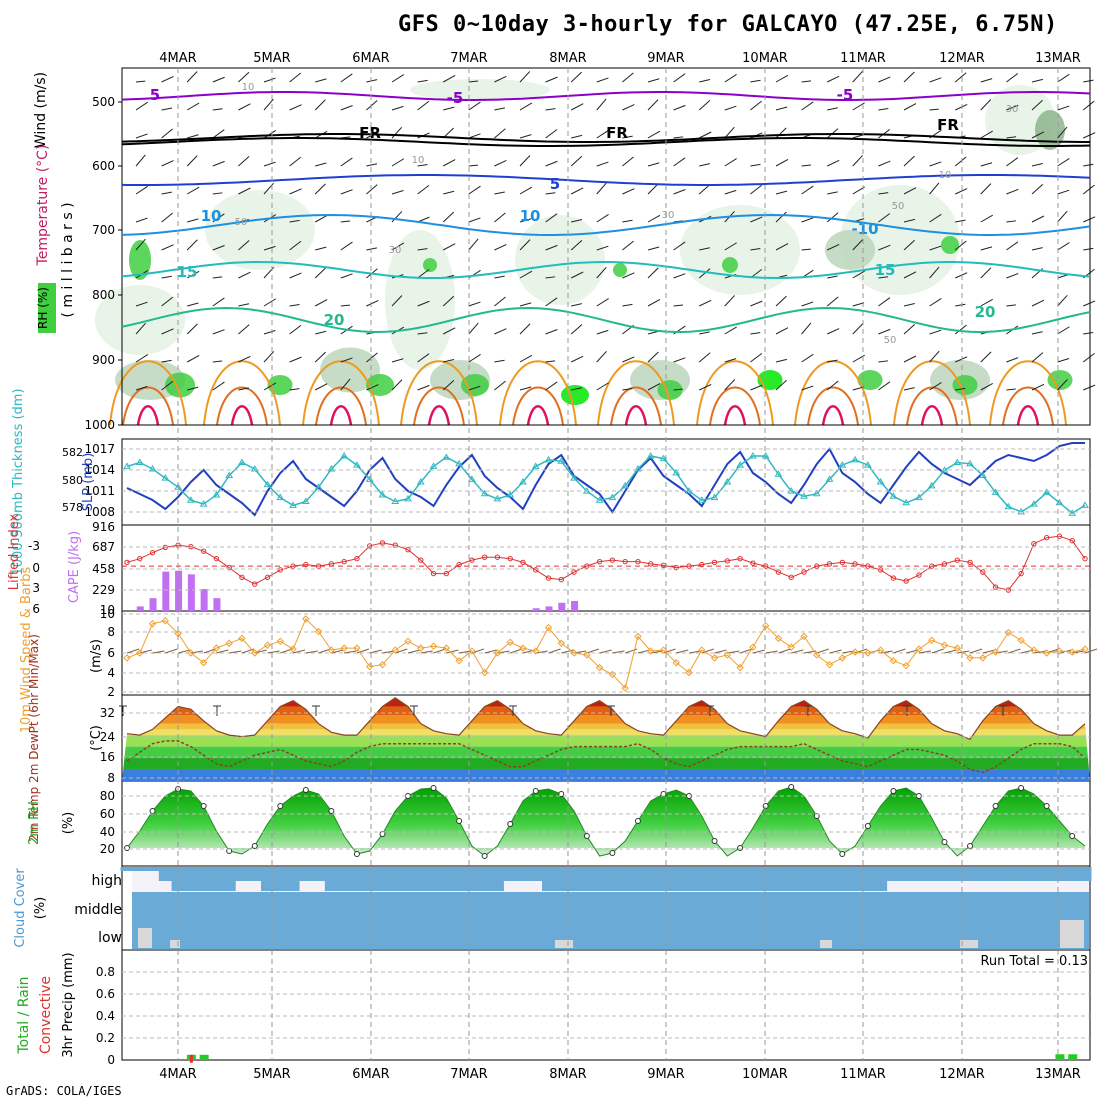  Describe the element at coordinates (96, 656) in the screenshot. I see `wind-unit: (m/s)` at that location.